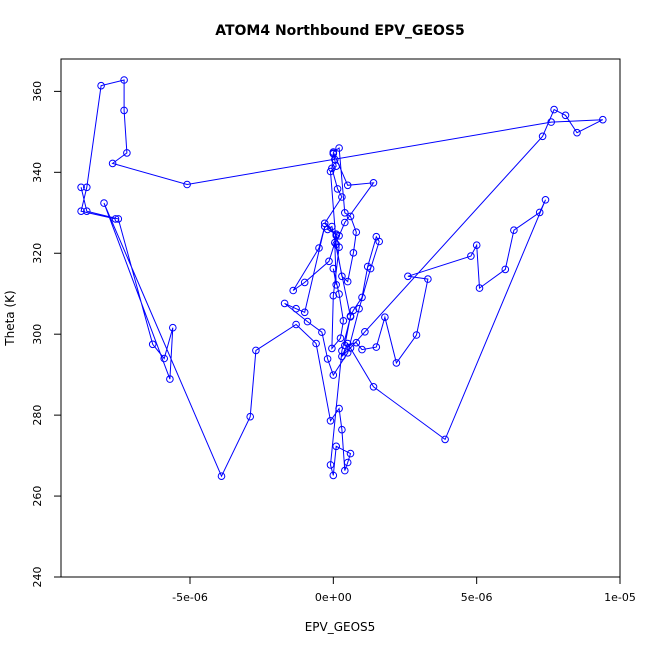  What do you see at coordinates (477, 597) in the screenshot?
I see `x-tick-label: 5e-06` at bounding box center [477, 597].